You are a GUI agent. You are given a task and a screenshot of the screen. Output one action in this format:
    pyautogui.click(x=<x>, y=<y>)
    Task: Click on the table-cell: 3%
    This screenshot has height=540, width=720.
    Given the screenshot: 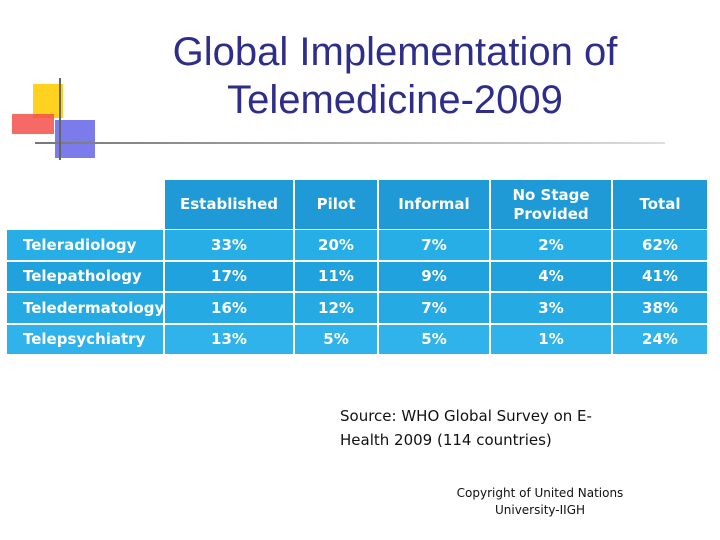 What is the action you would take?
    pyautogui.click(x=551, y=308)
    